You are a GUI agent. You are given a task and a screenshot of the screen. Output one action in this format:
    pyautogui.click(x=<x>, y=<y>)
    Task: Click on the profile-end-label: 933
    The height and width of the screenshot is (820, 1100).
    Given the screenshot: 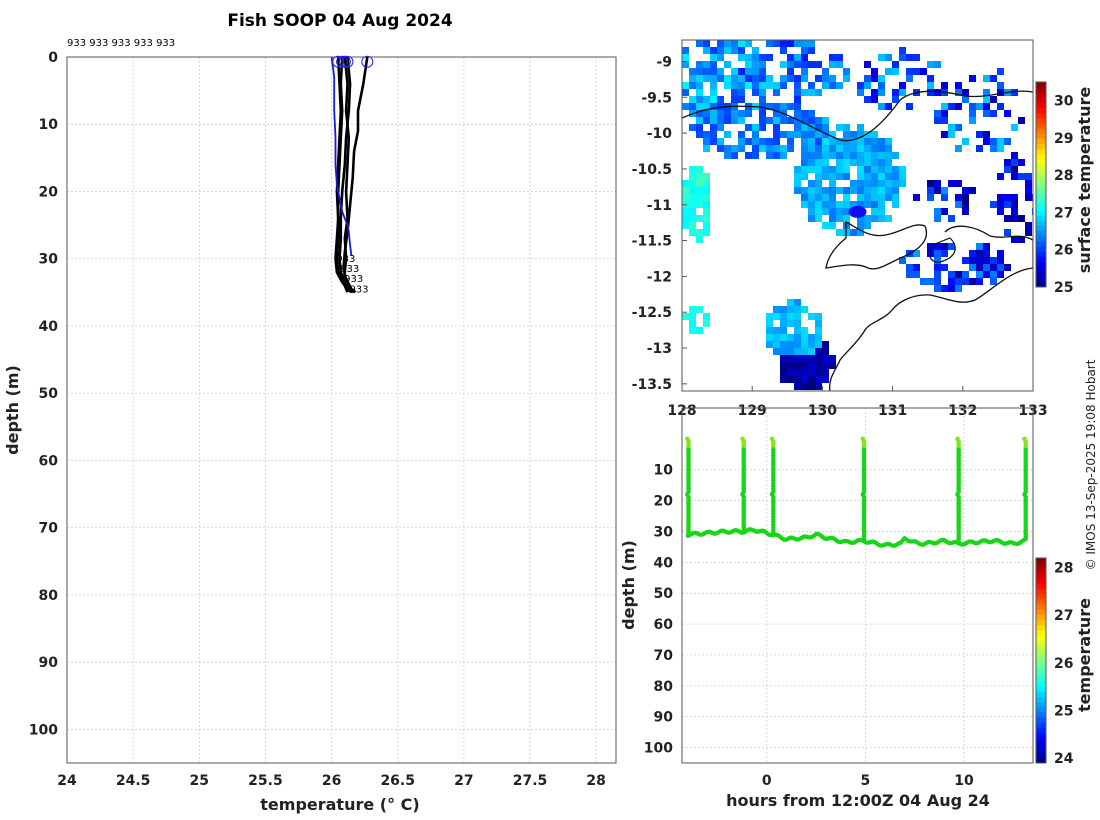 What is the action you would take?
    pyautogui.click(x=358, y=289)
    